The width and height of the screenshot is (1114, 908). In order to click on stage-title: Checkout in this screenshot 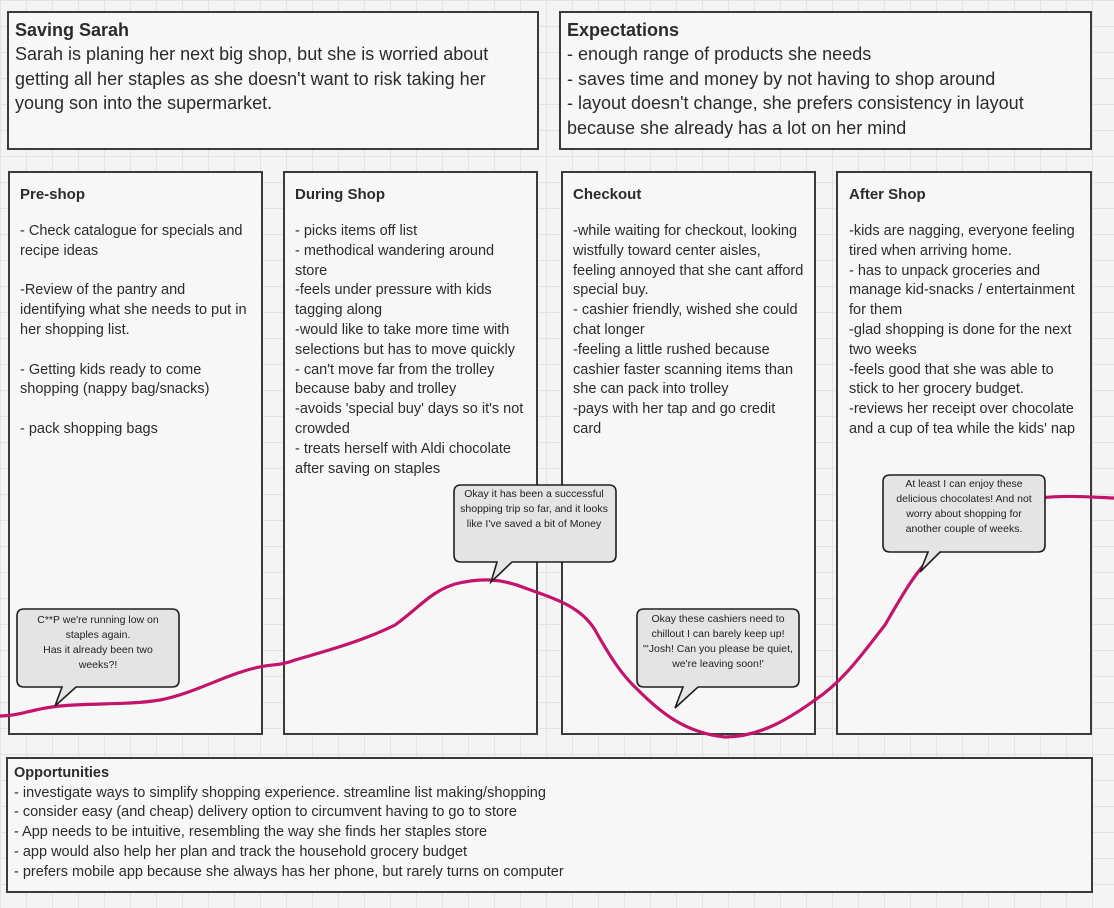, I will do `click(607, 194)`.